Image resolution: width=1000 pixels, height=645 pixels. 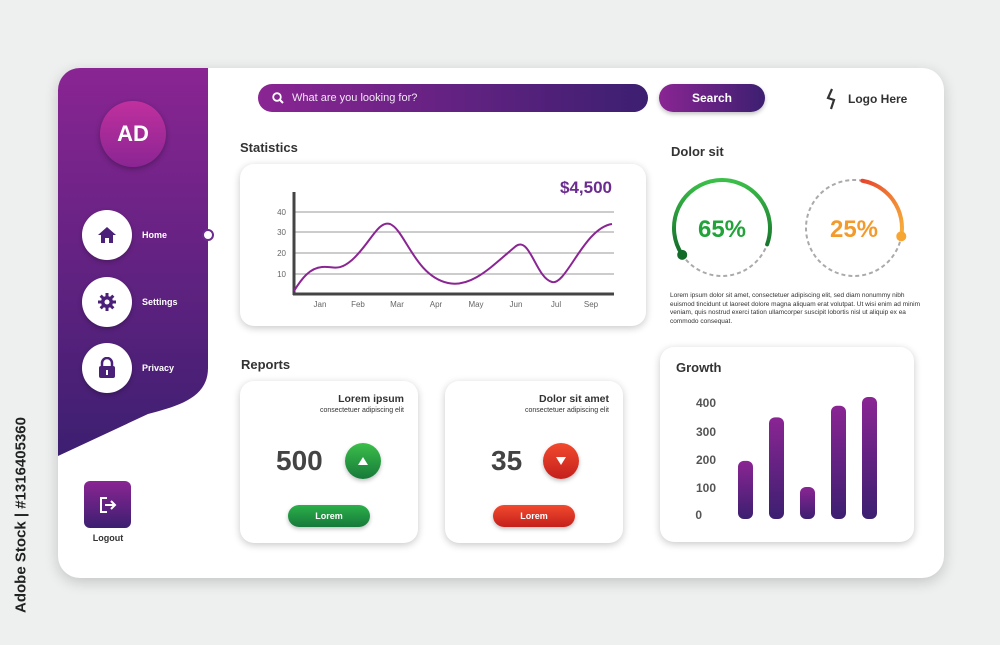 I want to click on gauge-value: 65%, so click(x=722, y=229).